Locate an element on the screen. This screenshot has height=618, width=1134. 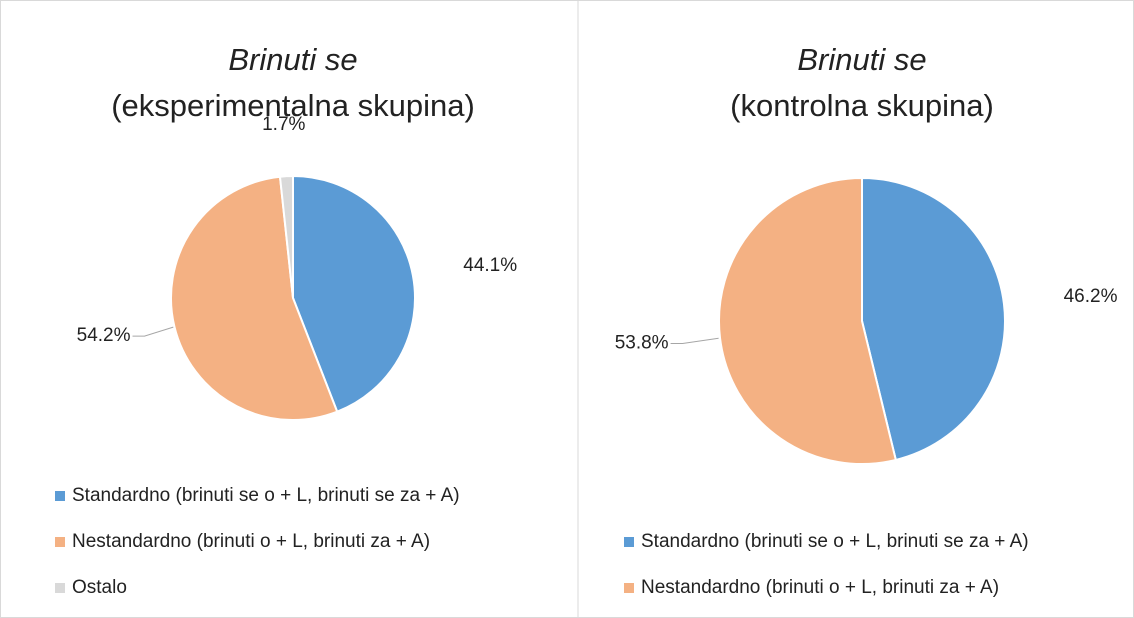
data-label: 1.7% is located at coordinates (283, 124).